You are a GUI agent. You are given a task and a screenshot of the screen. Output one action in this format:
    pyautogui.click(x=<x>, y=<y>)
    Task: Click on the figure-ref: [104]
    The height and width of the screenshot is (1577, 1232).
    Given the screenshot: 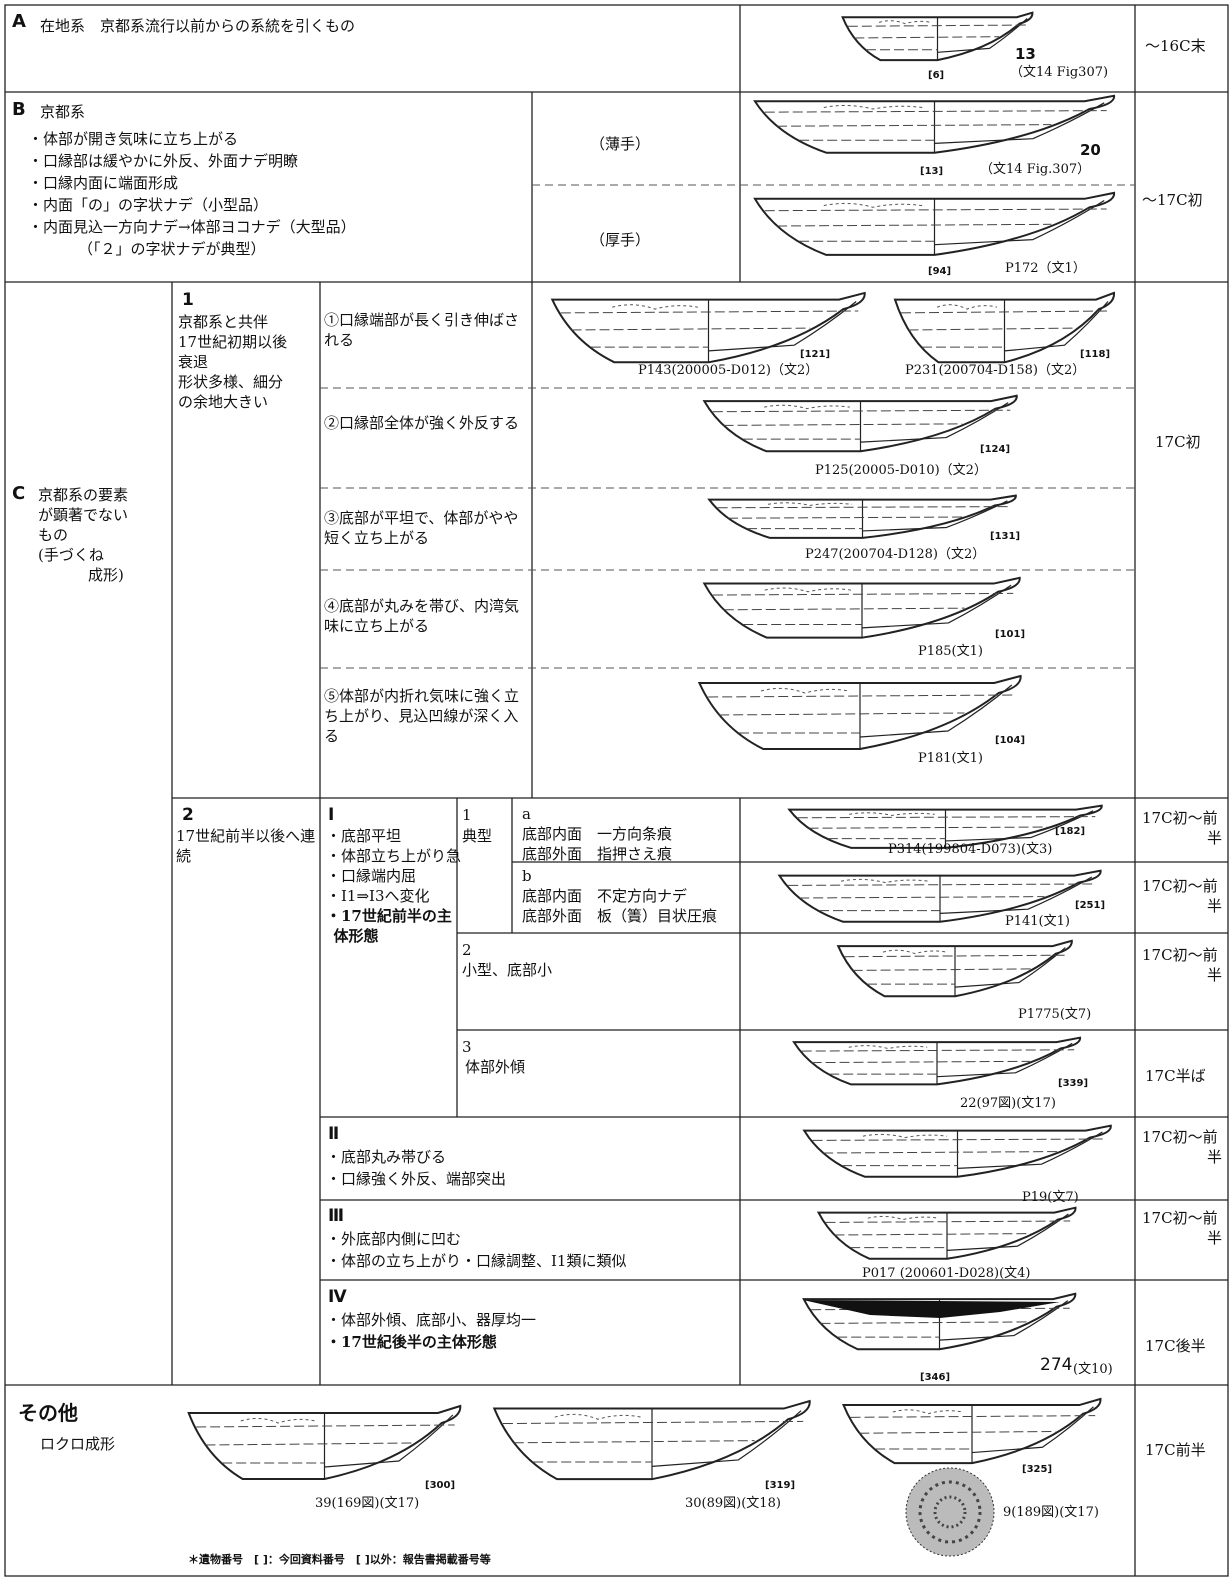 What is the action you would take?
    pyautogui.click(x=1010, y=740)
    